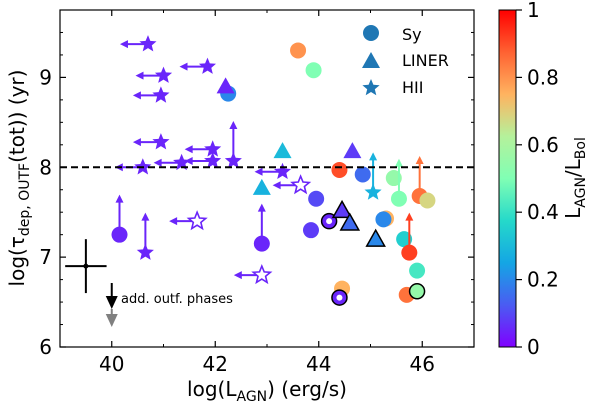 The width and height of the screenshot is (592, 406). Describe the element at coordinates (575, 178) in the screenshot. I see `colorbar-label: LAGN/LBol` at that location.